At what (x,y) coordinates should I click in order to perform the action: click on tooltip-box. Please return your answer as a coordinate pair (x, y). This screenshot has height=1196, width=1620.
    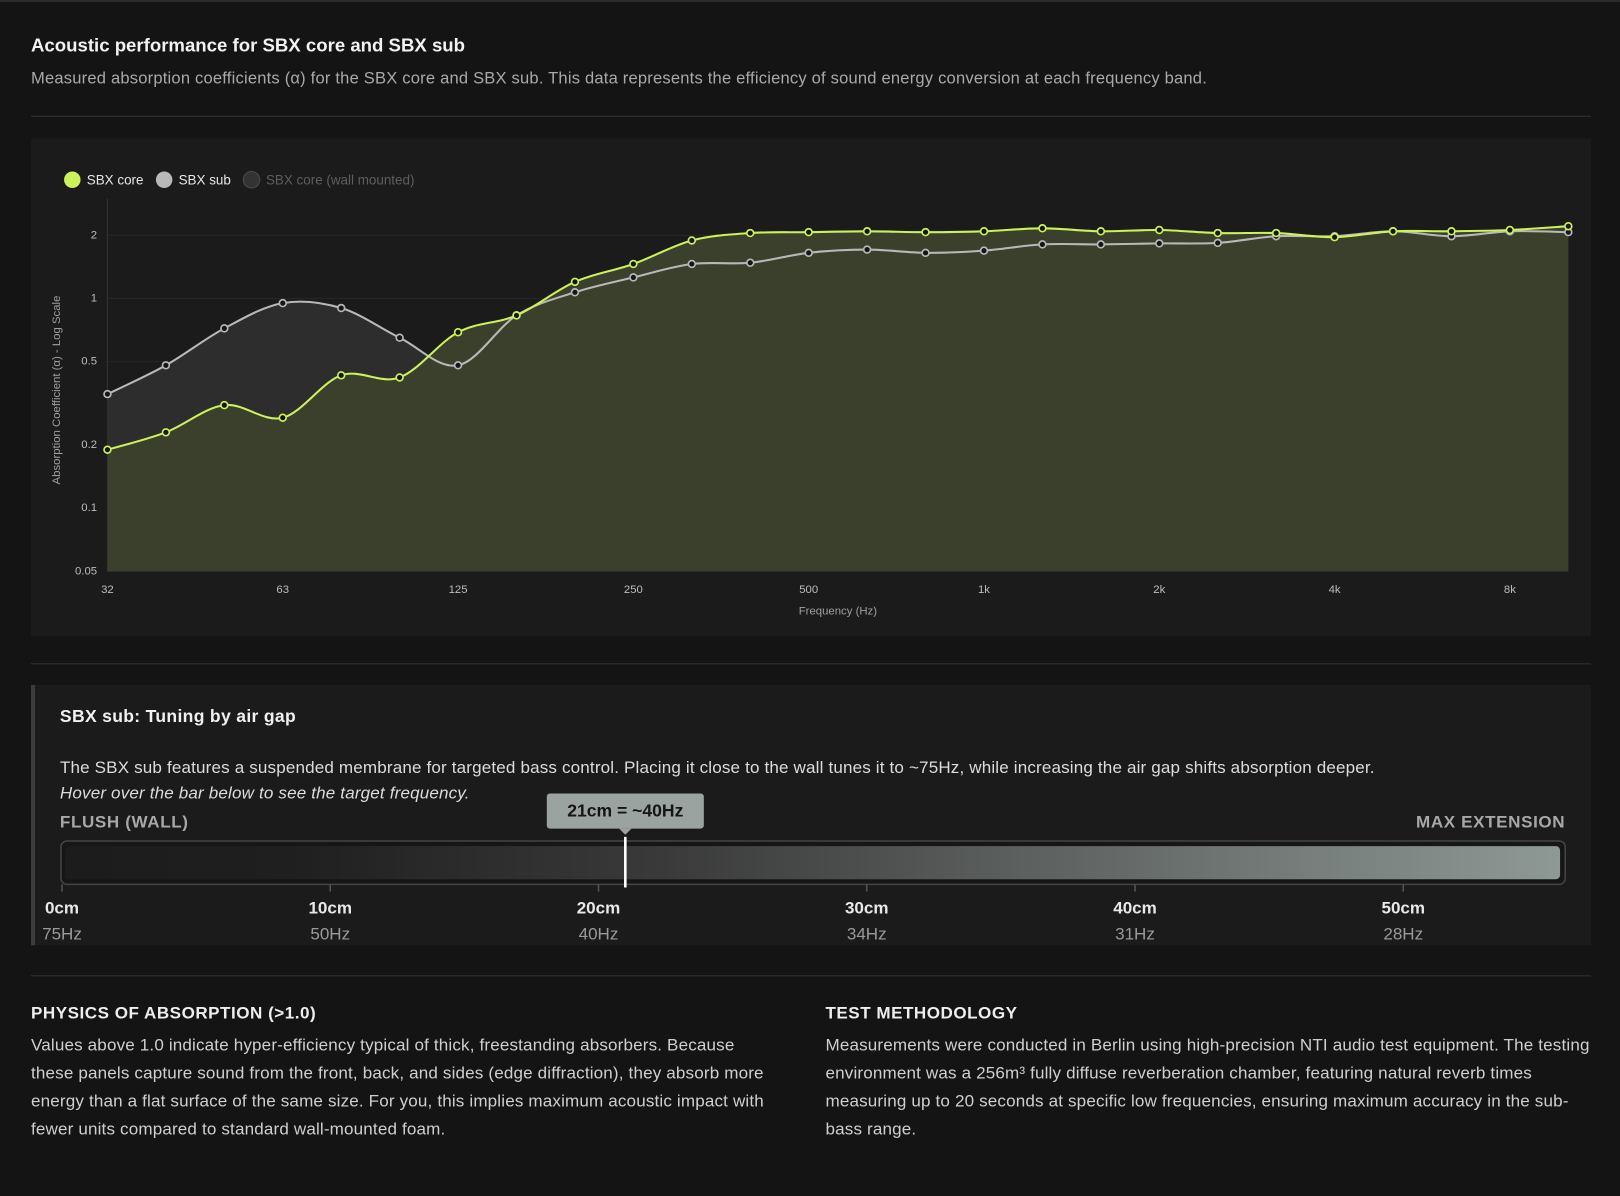
    Looking at the image, I should click on (625, 811).